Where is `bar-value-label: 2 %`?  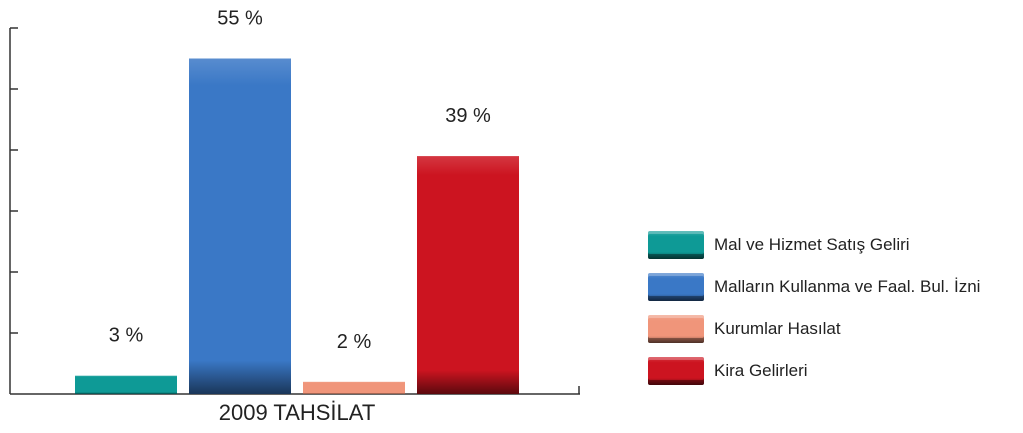 bar-value-label: 2 % is located at coordinates (354, 342).